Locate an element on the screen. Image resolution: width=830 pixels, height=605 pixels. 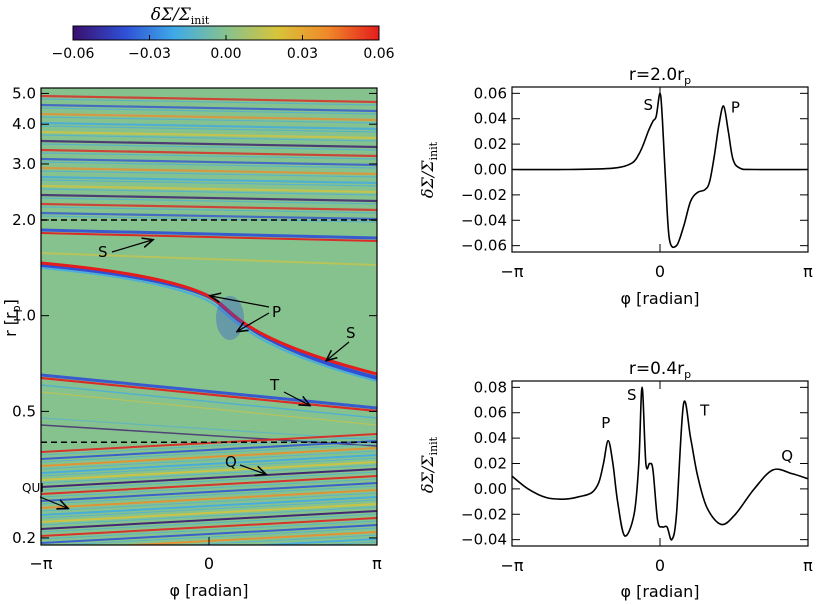
map-band-wake is located at coordinates (230, 318).